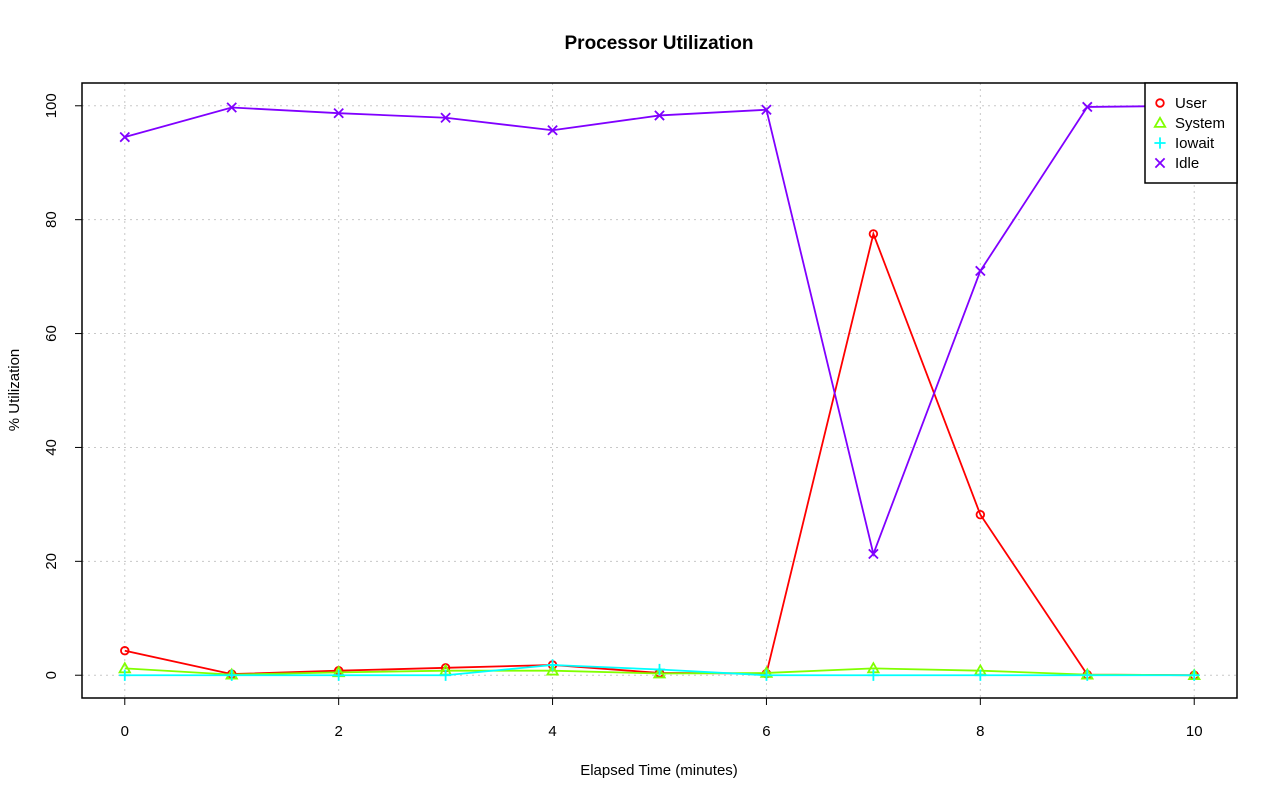 The height and width of the screenshot is (801, 1280). What do you see at coordinates (1160, 163) in the screenshot?
I see `legend-marker-idle` at bounding box center [1160, 163].